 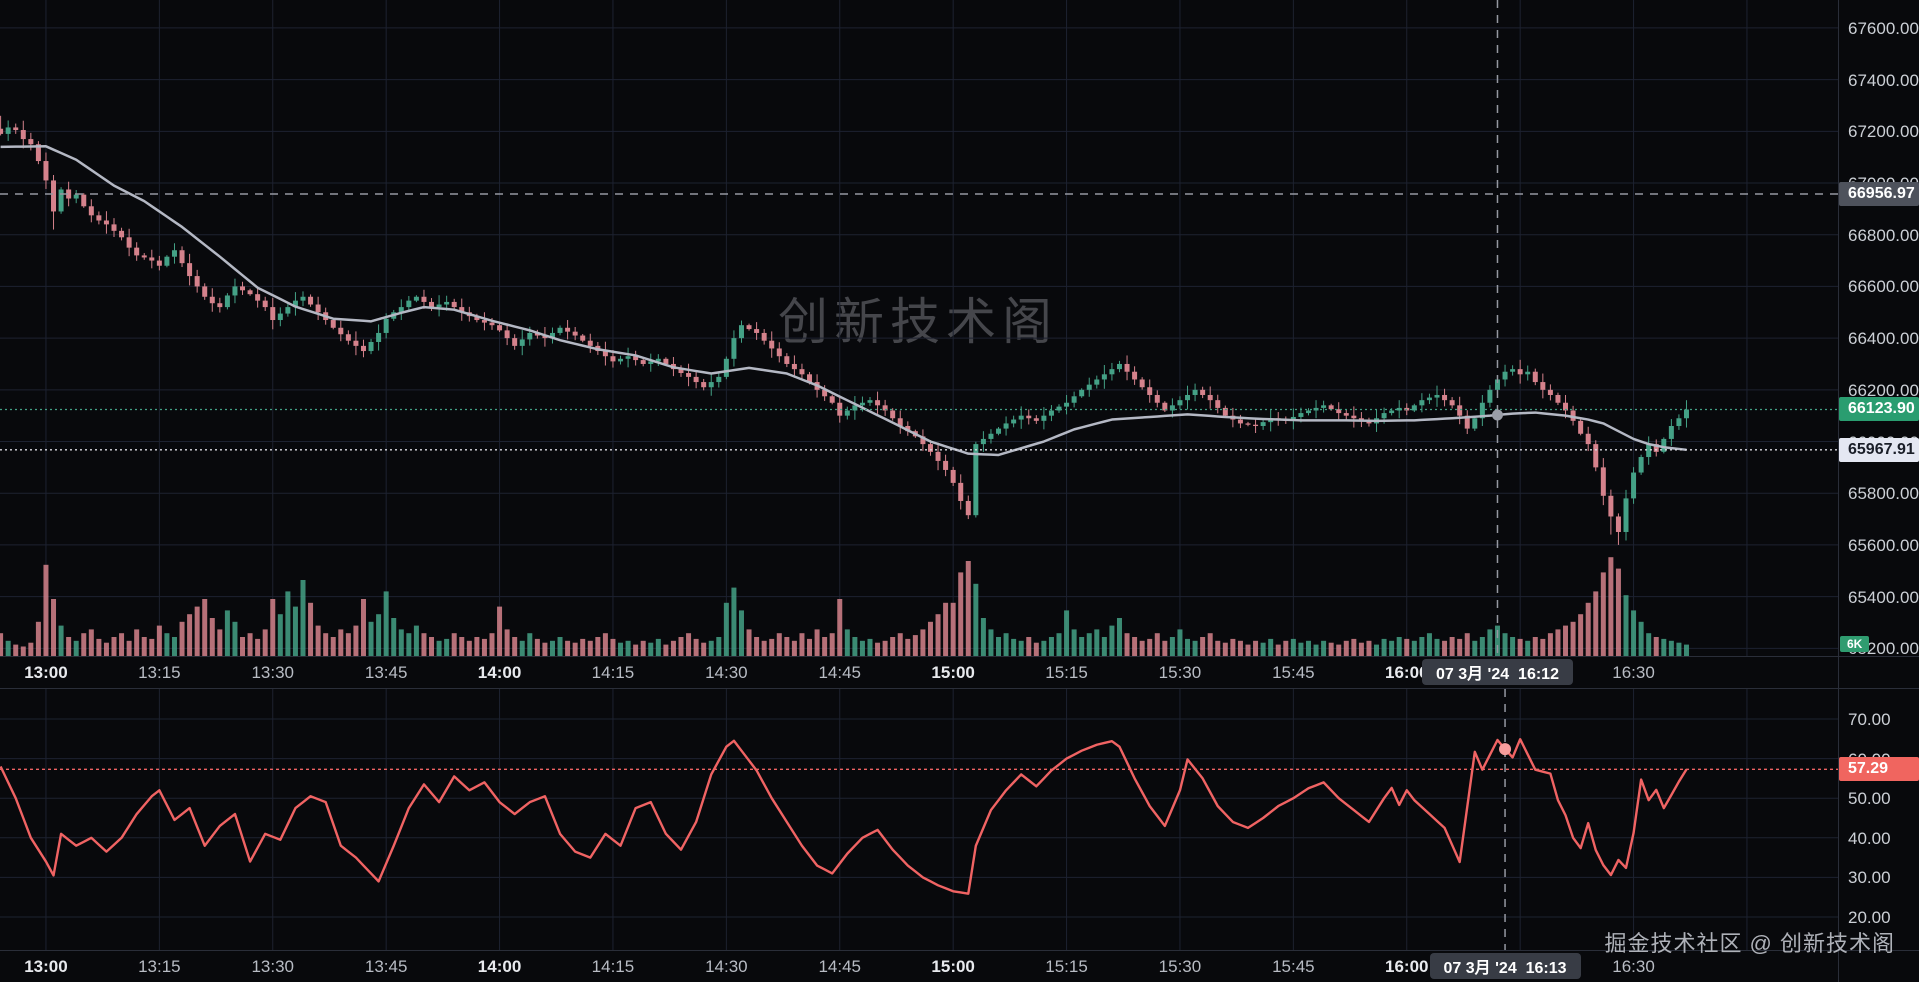 What do you see at coordinates (1505, 966) in the screenshot?
I see `crosshair-time-badge-rsi: 07 3月 '24 16:13` at bounding box center [1505, 966].